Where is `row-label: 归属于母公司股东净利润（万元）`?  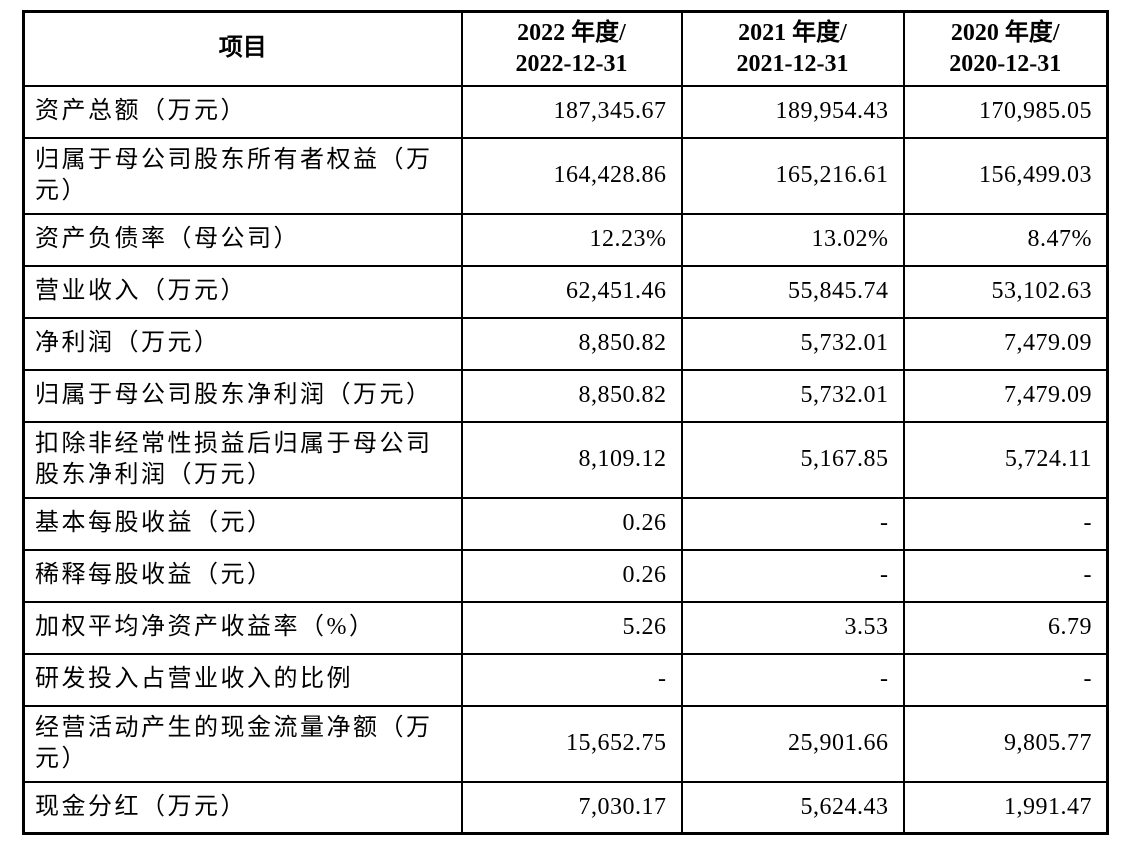 row-label: 归属于母公司股东净利润（万元） is located at coordinates (242, 395).